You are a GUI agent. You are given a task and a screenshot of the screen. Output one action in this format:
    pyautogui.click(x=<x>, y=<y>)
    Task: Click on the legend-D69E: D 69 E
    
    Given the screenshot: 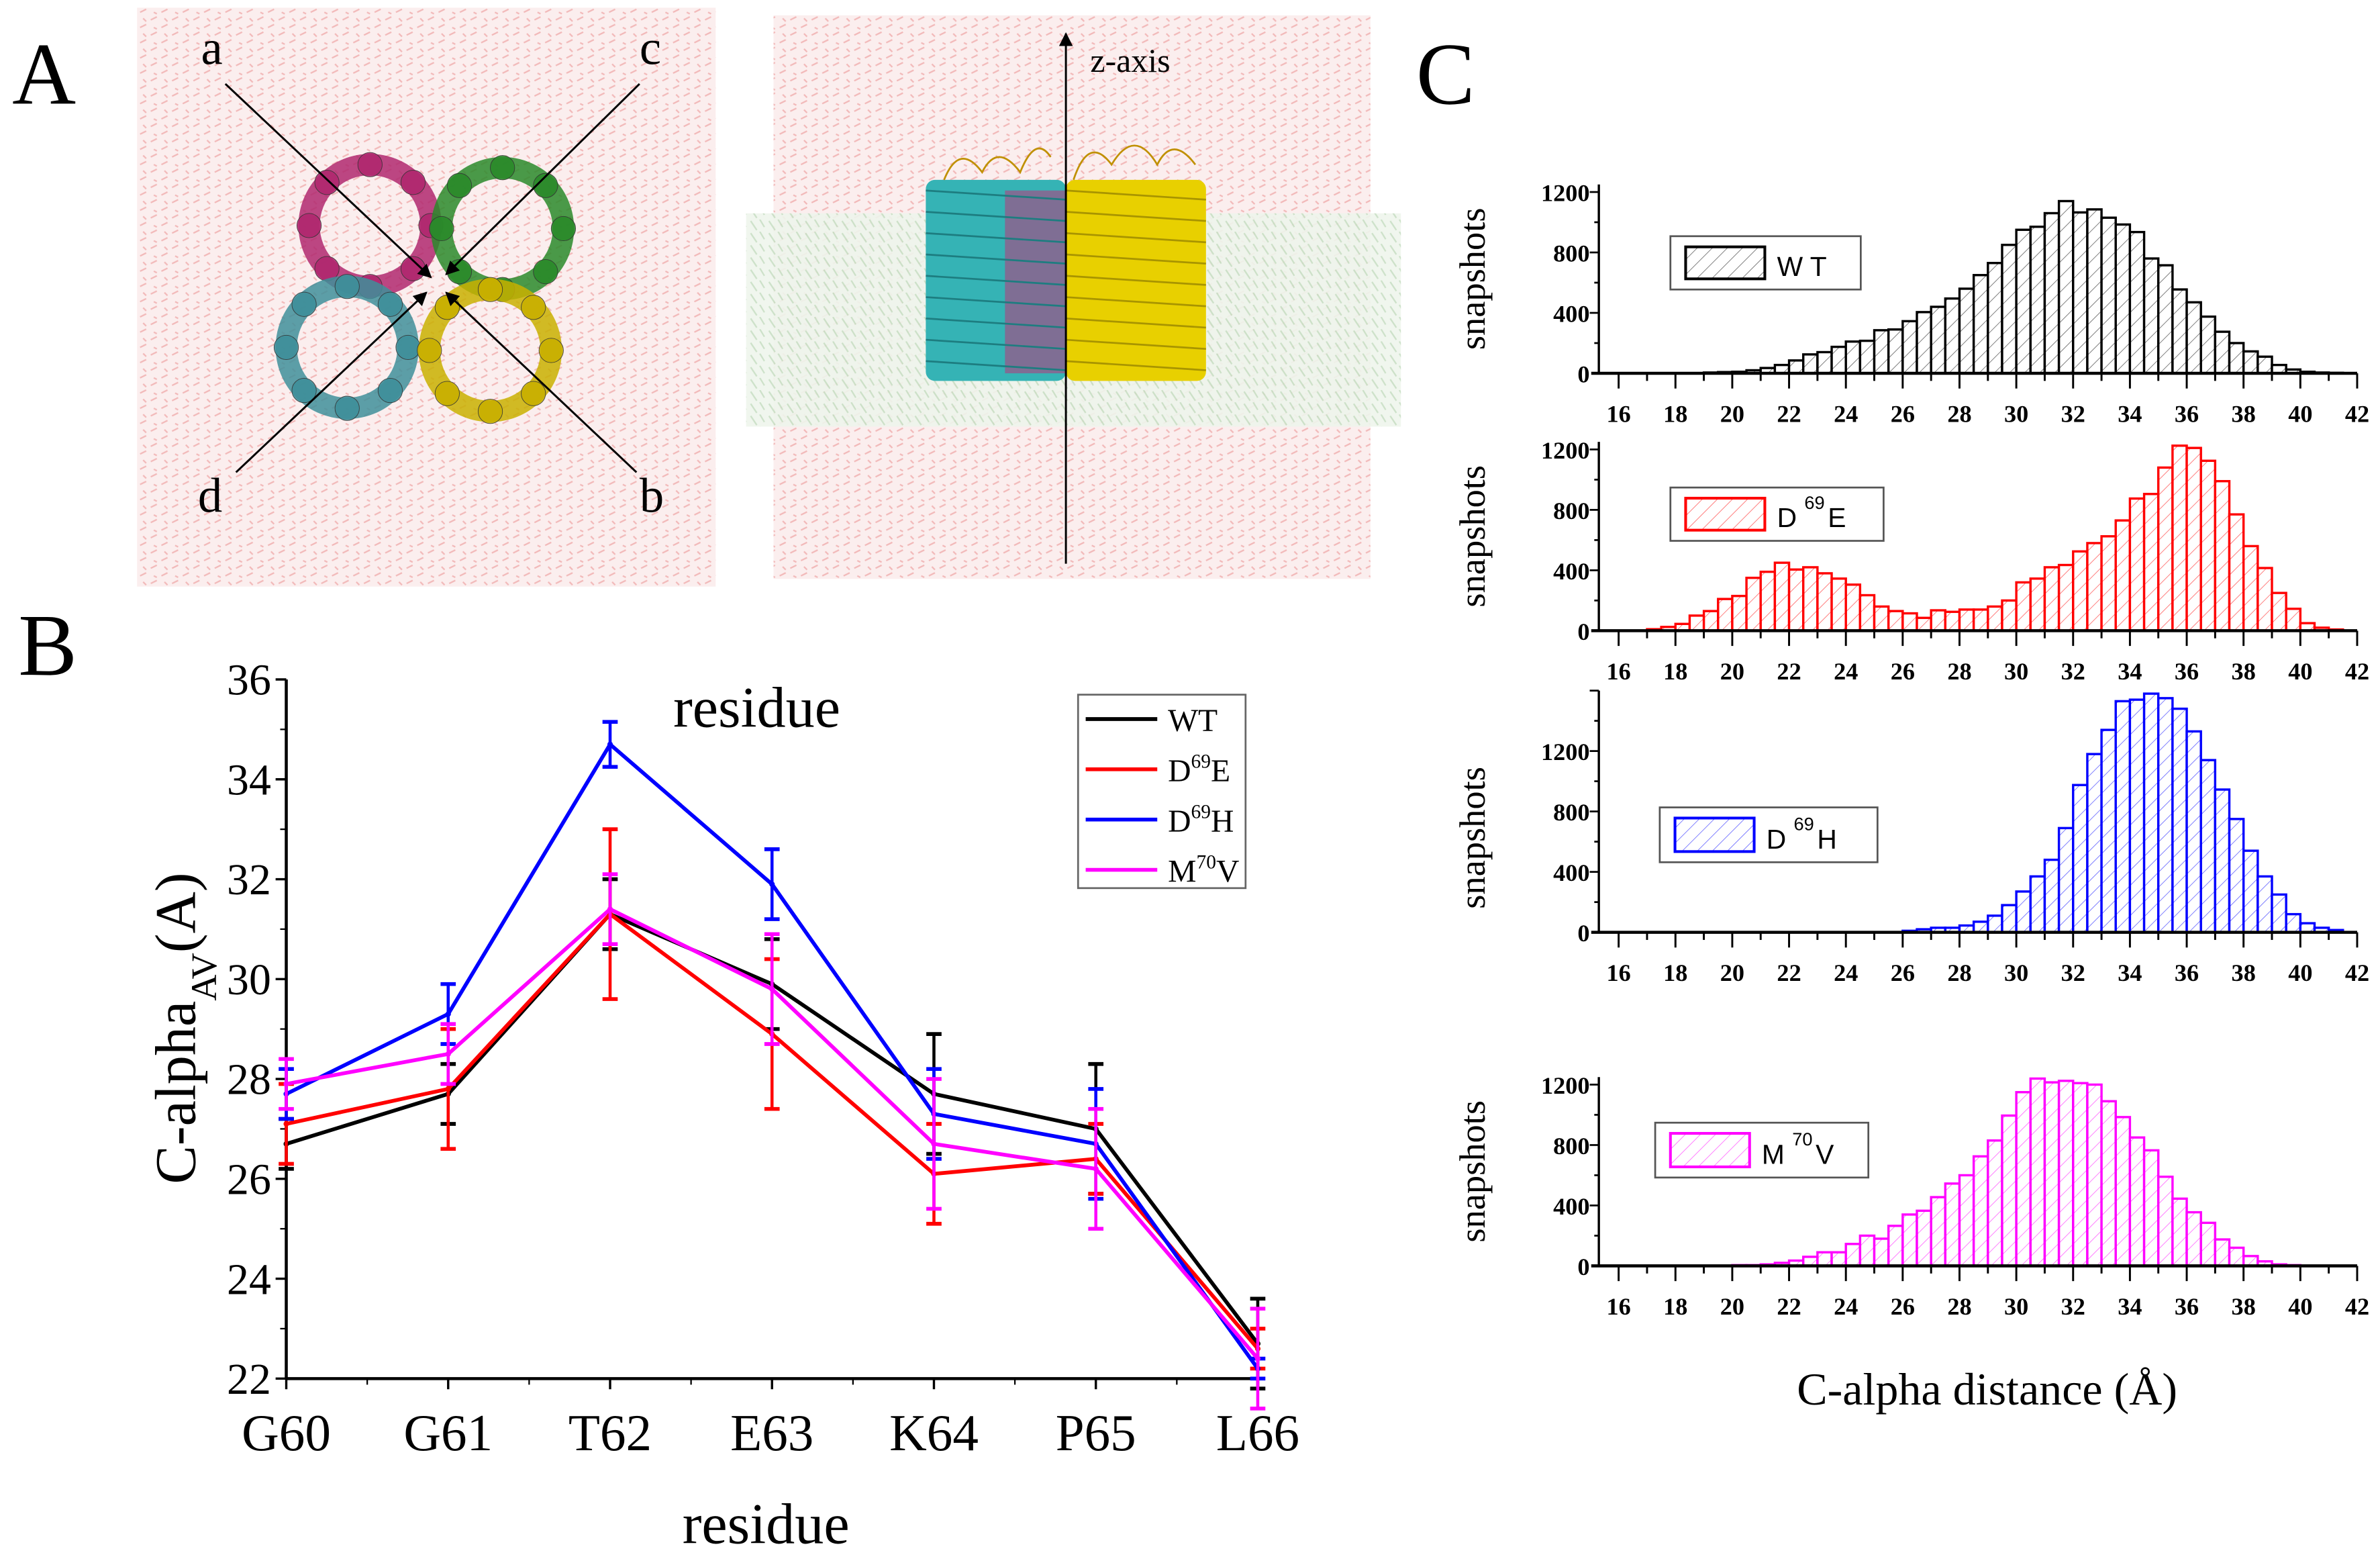 What is the action you would take?
    pyautogui.click(x=1777, y=514)
    